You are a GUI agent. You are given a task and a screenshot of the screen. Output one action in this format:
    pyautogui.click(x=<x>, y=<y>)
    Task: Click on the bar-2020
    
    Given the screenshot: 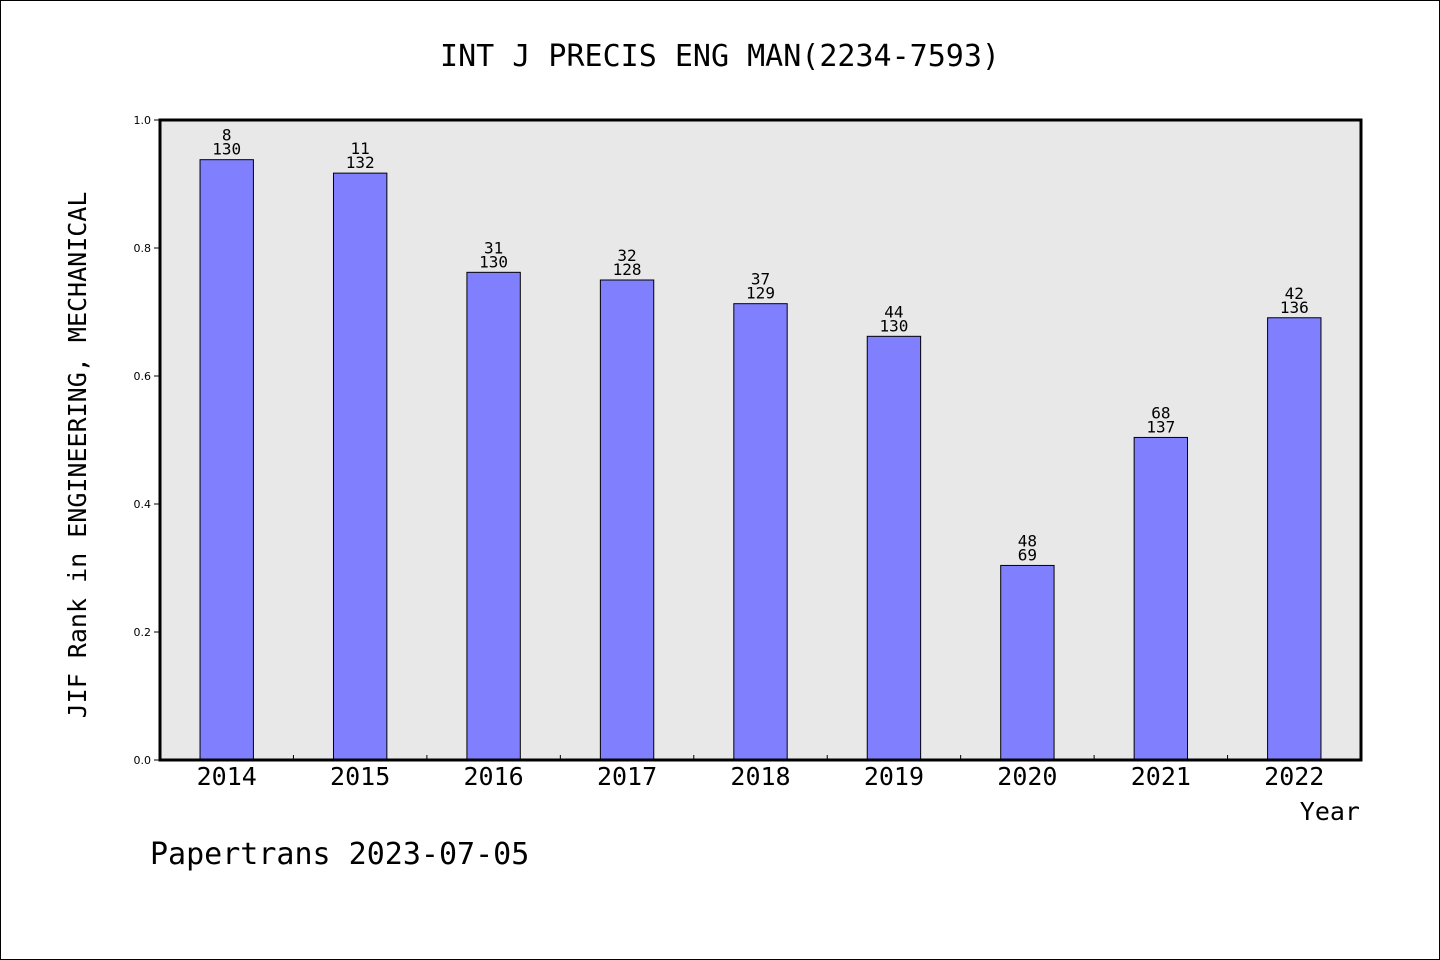 What is the action you would take?
    pyautogui.click(x=1027, y=662)
    